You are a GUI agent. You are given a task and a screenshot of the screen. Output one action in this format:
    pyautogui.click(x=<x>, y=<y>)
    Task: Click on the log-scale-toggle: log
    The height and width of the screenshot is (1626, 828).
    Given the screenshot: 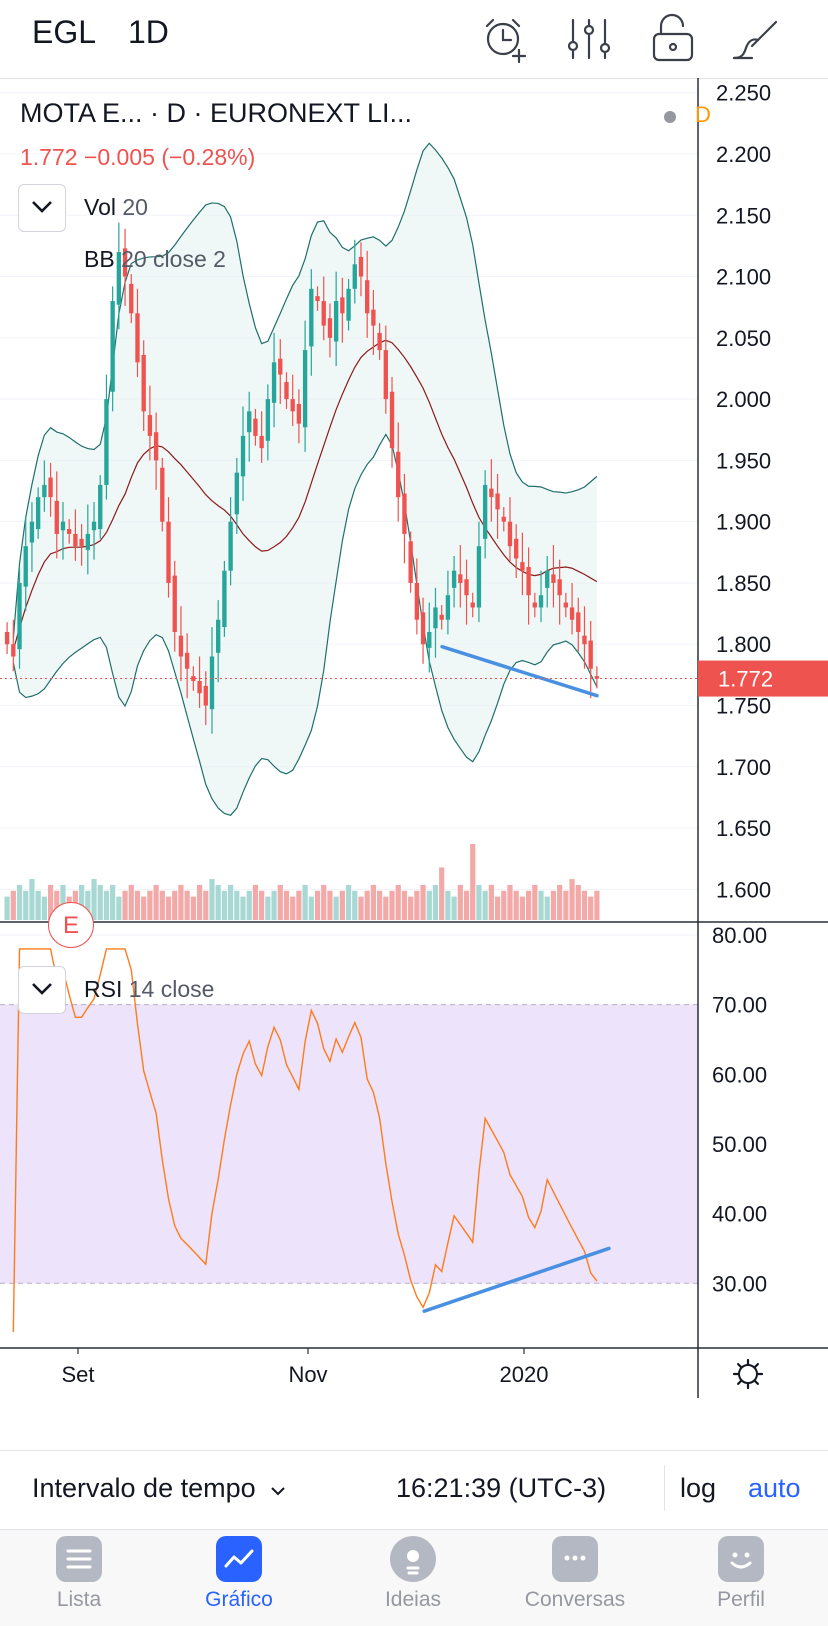 What is the action you would take?
    pyautogui.click(x=698, y=1488)
    